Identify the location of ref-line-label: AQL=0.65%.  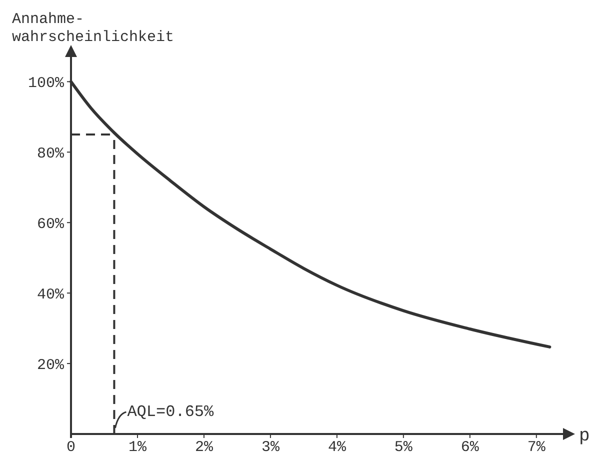
(170, 412).